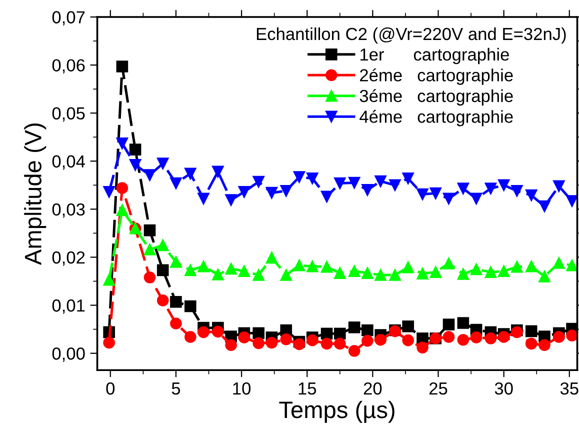 Image resolution: width=579 pixels, height=447 pixels. What do you see at coordinates (176, 388) in the screenshot?
I see `x-tick-label: 5` at bounding box center [176, 388].